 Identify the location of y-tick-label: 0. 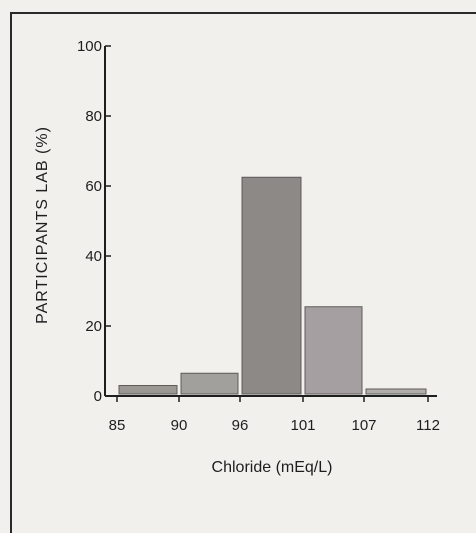
(98, 396).